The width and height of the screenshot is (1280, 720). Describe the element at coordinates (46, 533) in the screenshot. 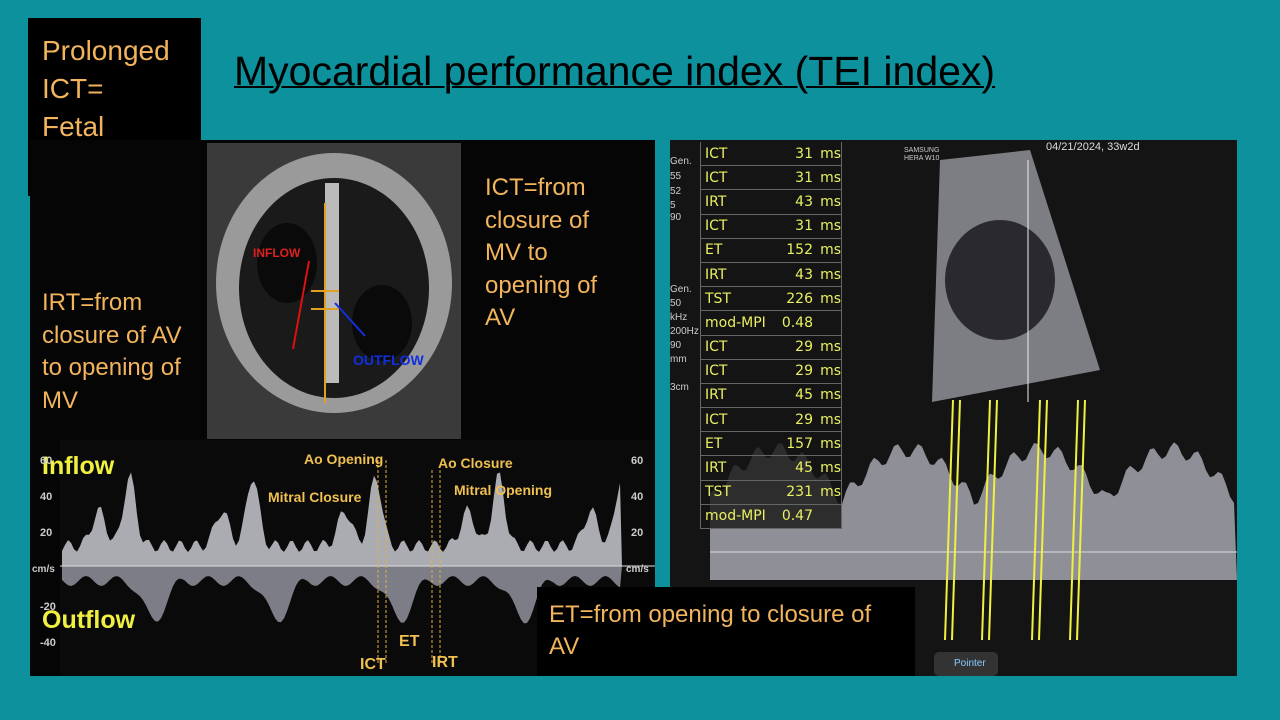

I see `scale-label: 20` at that location.